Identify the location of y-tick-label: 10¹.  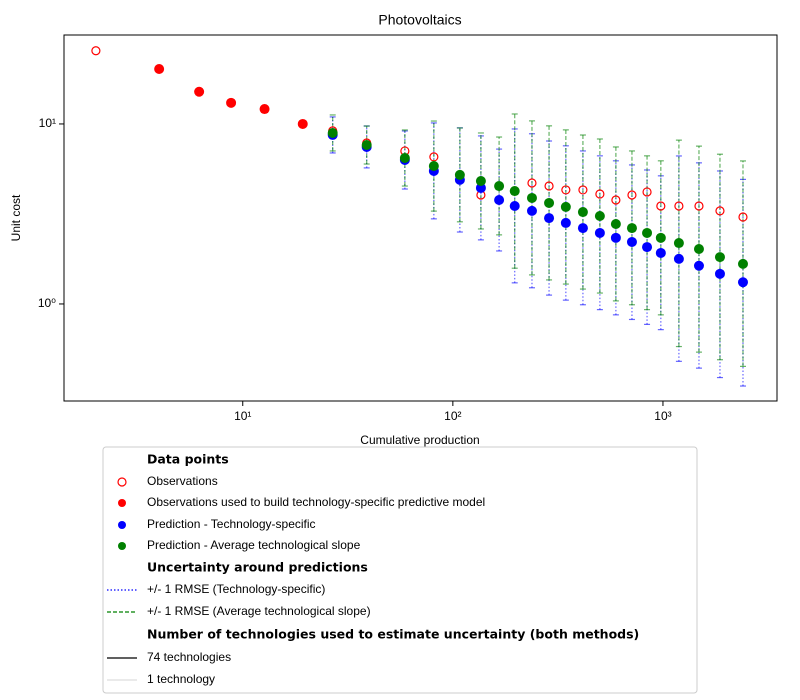
(47, 123).